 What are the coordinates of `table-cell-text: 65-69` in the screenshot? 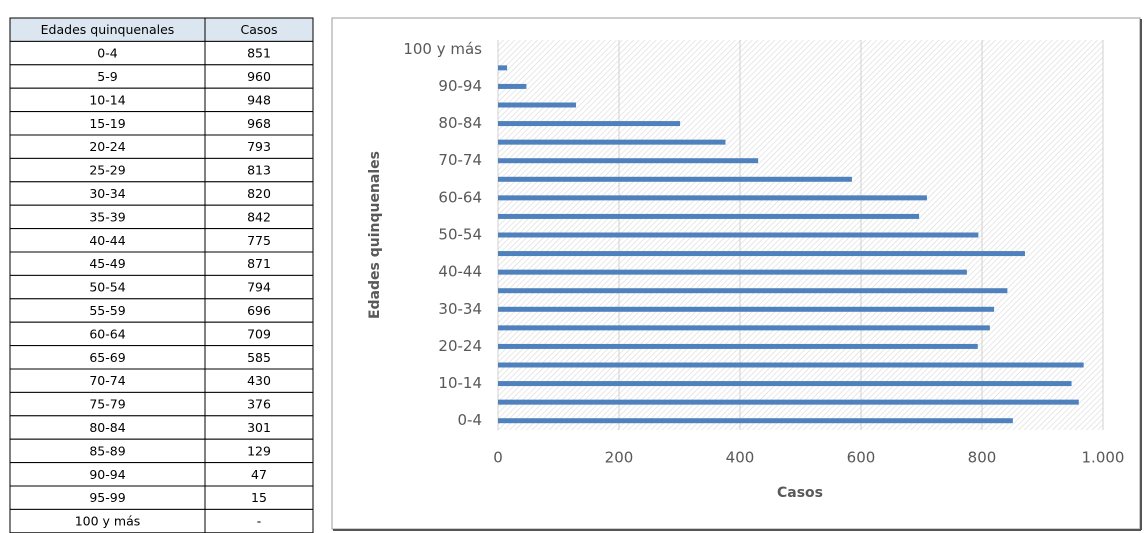 It's located at (107, 357).